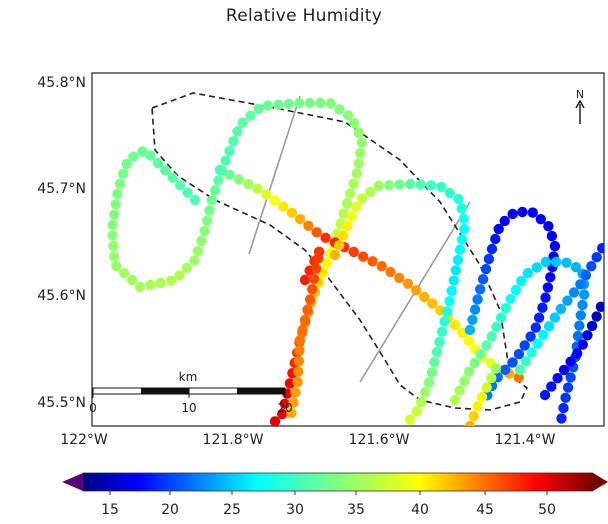 The width and height of the screenshot is (608, 524). Describe the element at coordinates (338, 482) in the screenshot. I see `colorbar-gradient` at that location.